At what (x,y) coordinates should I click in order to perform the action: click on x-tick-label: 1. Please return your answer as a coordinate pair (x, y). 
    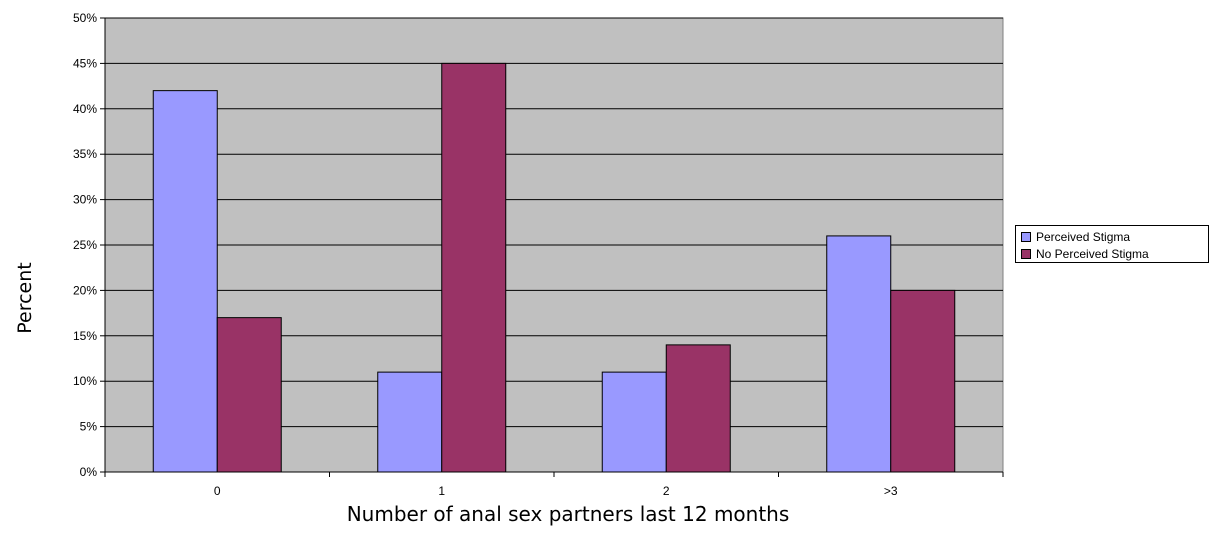
    Looking at the image, I should click on (441, 491).